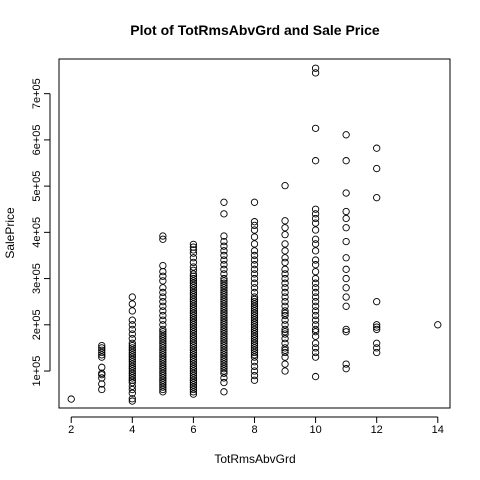 The image size is (480, 480). What do you see at coordinates (37, 371) in the screenshot?
I see `y-tick-label: 1e+05` at bounding box center [37, 371].